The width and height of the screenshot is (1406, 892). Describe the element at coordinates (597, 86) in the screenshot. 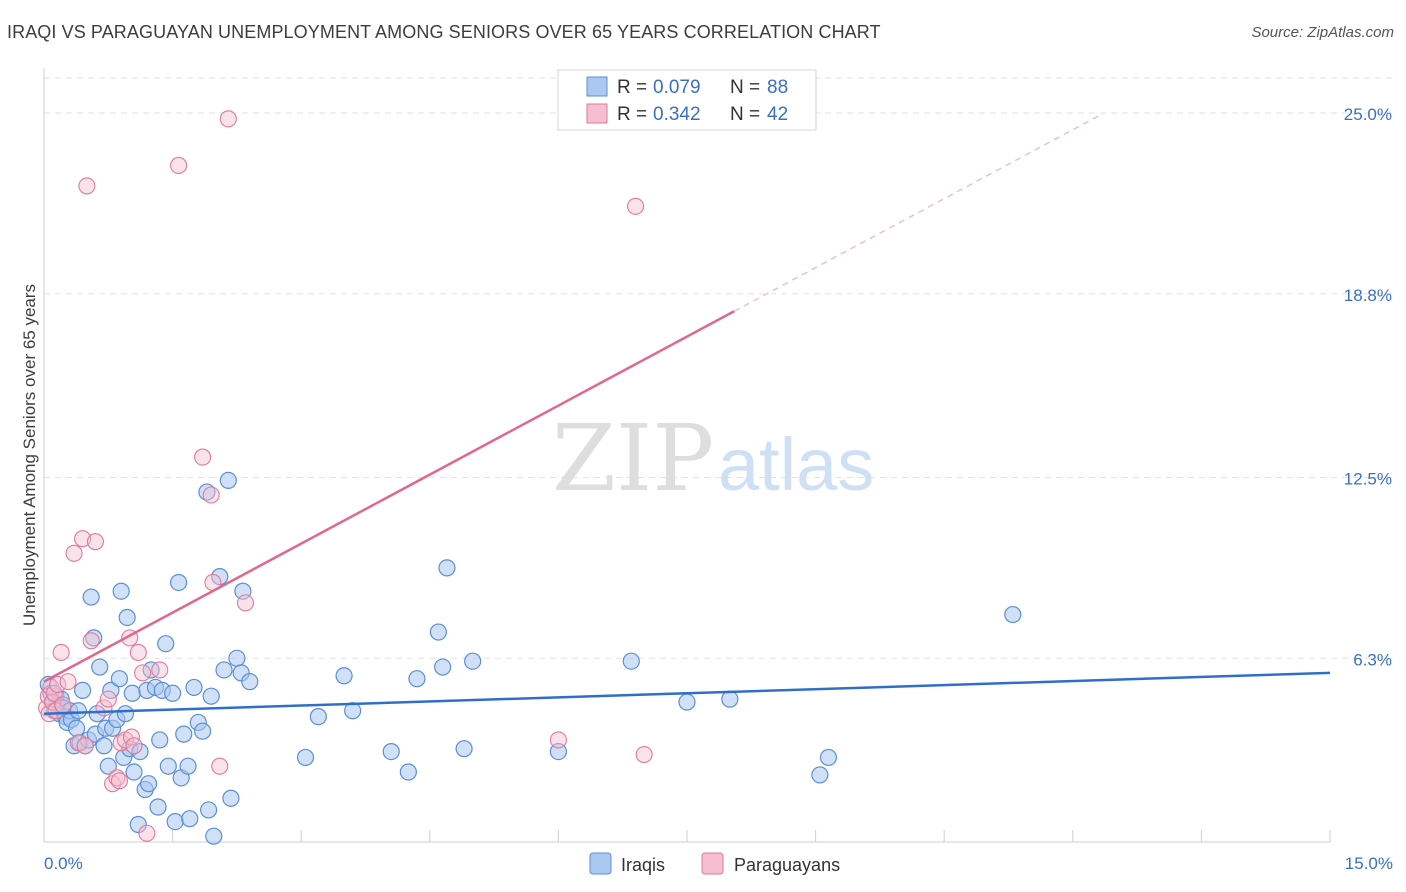

I see `legend-swatch-iraqis` at that location.